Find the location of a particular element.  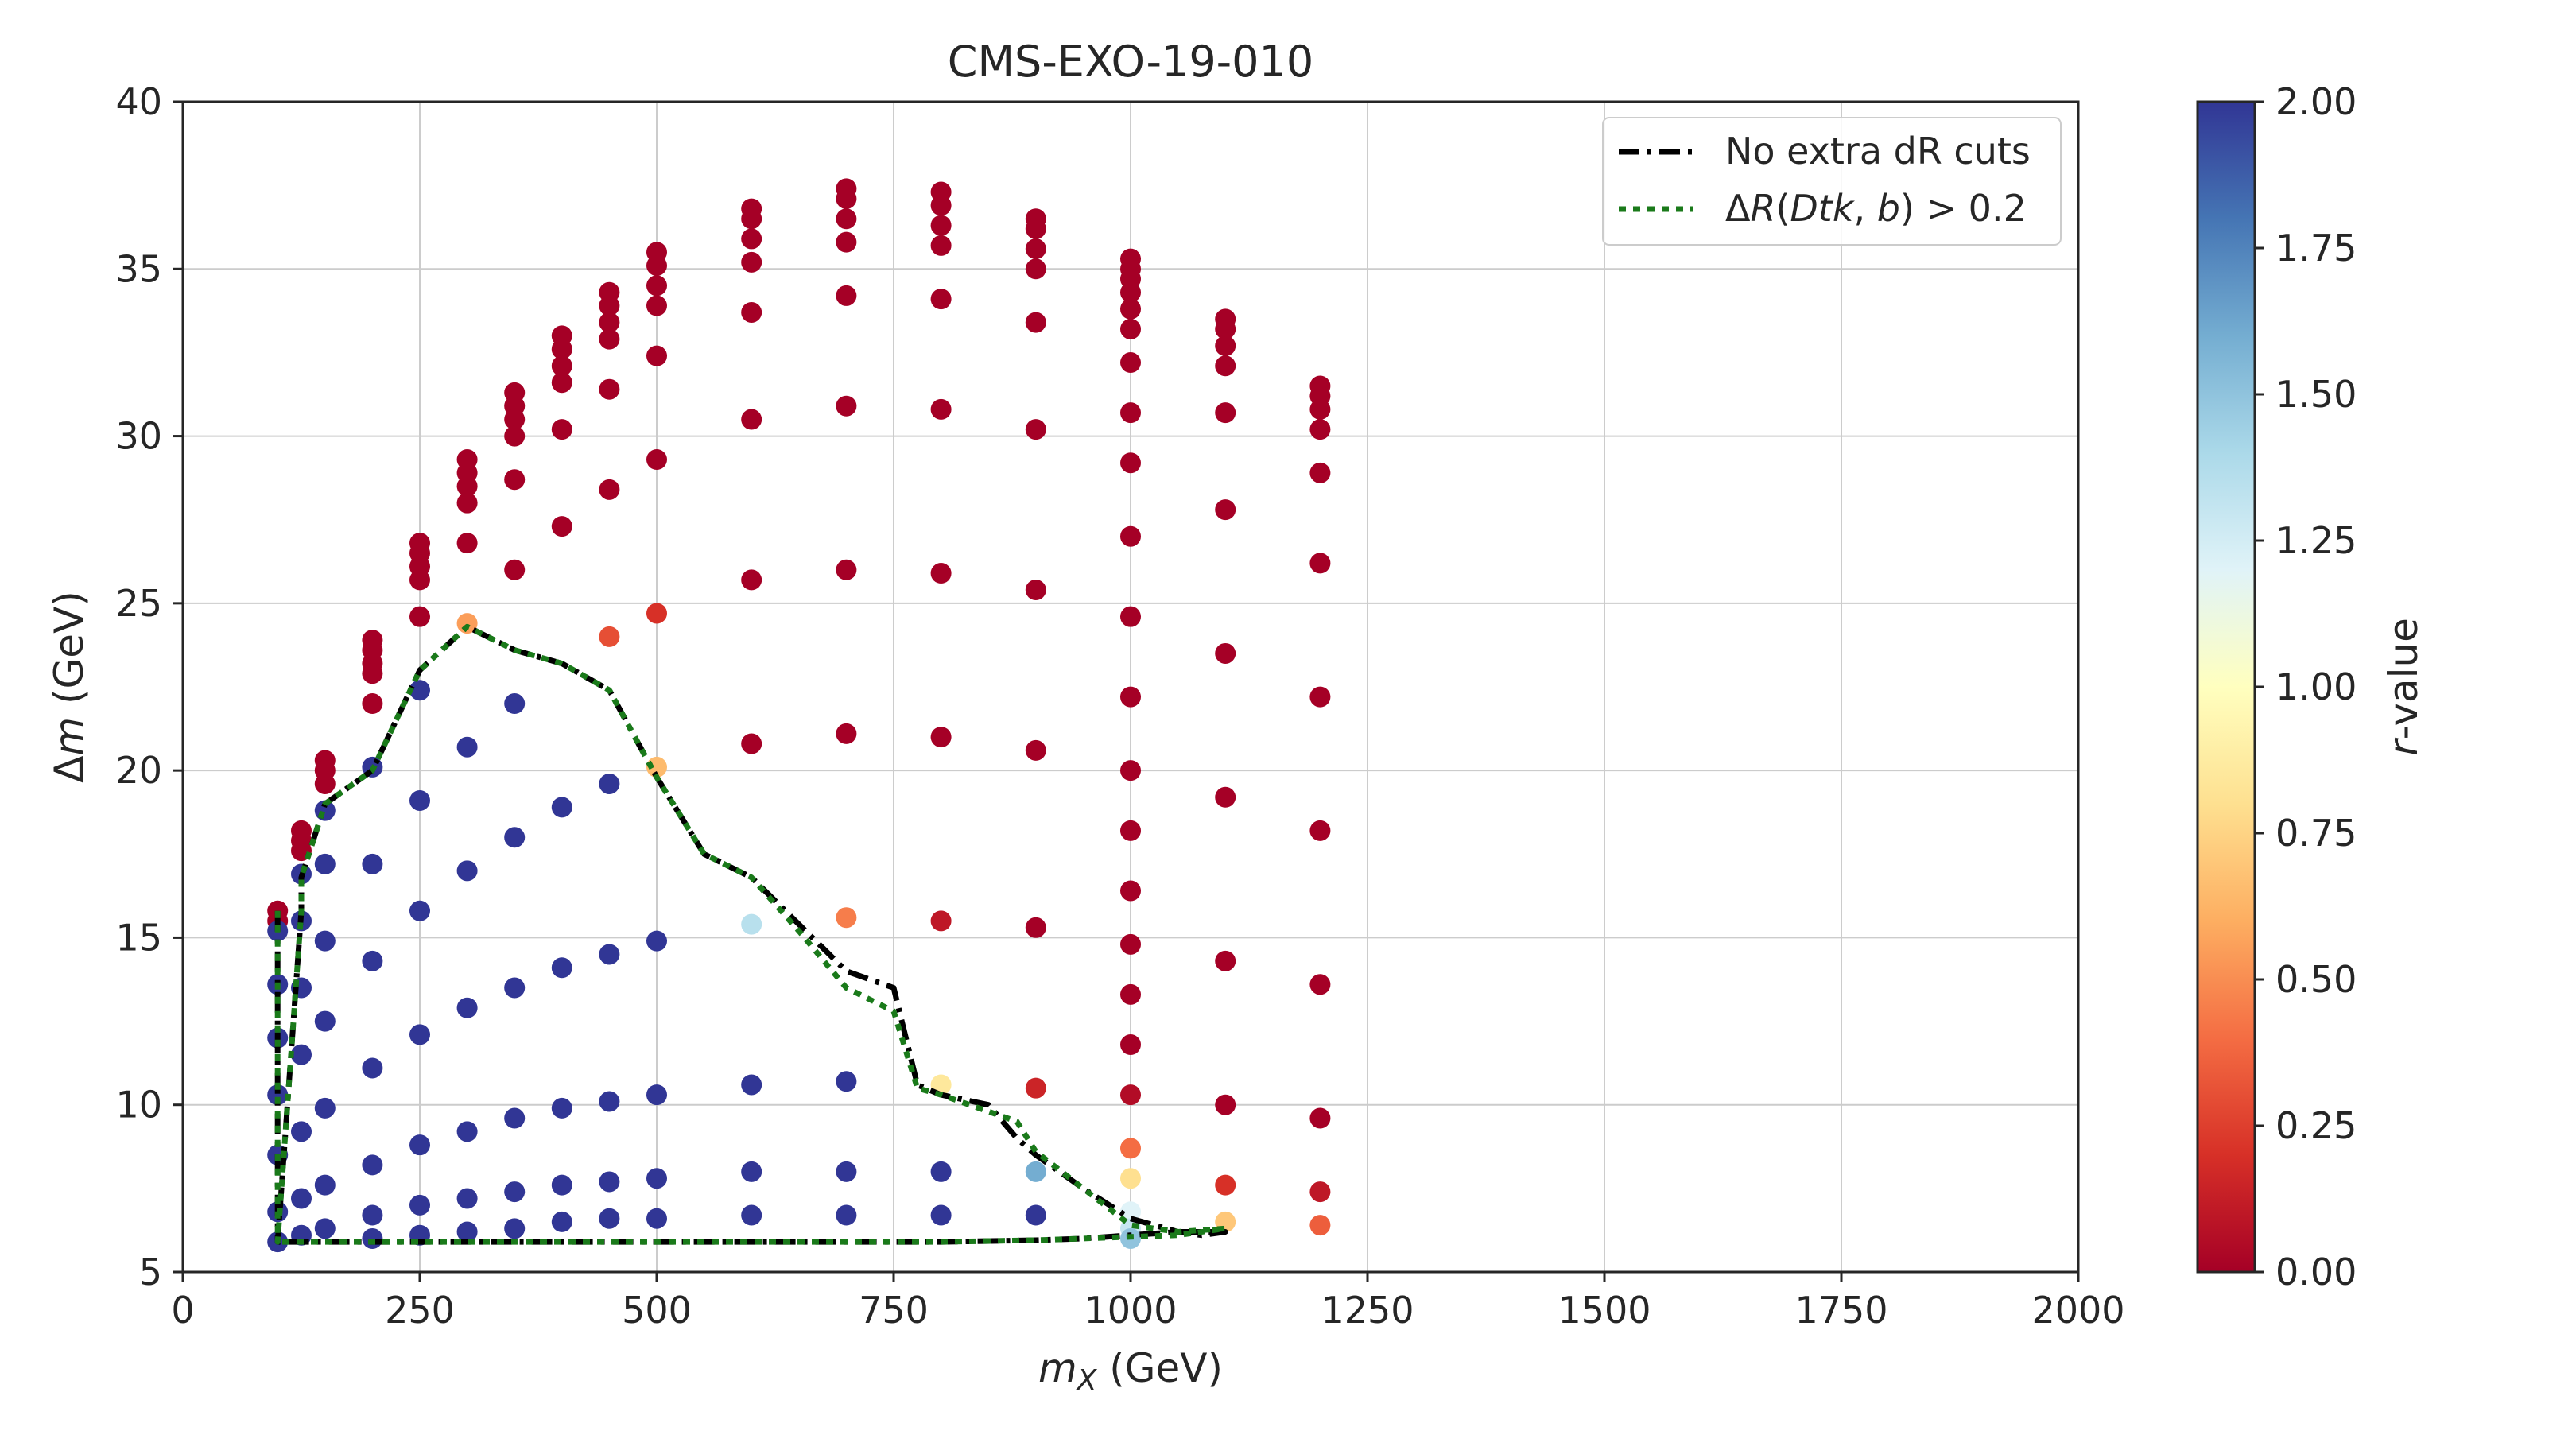

colorbar-tick-label: 1.00 is located at coordinates (2316, 686).